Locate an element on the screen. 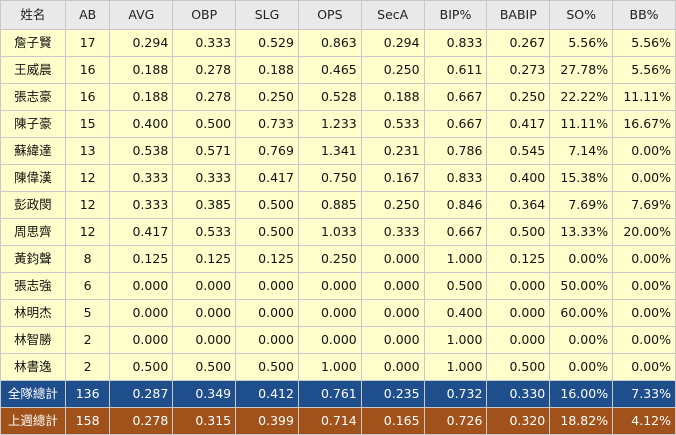 The width and height of the screenshot is (676, 435). total-label: 全隊總計 is located at coordinates (33, 394).